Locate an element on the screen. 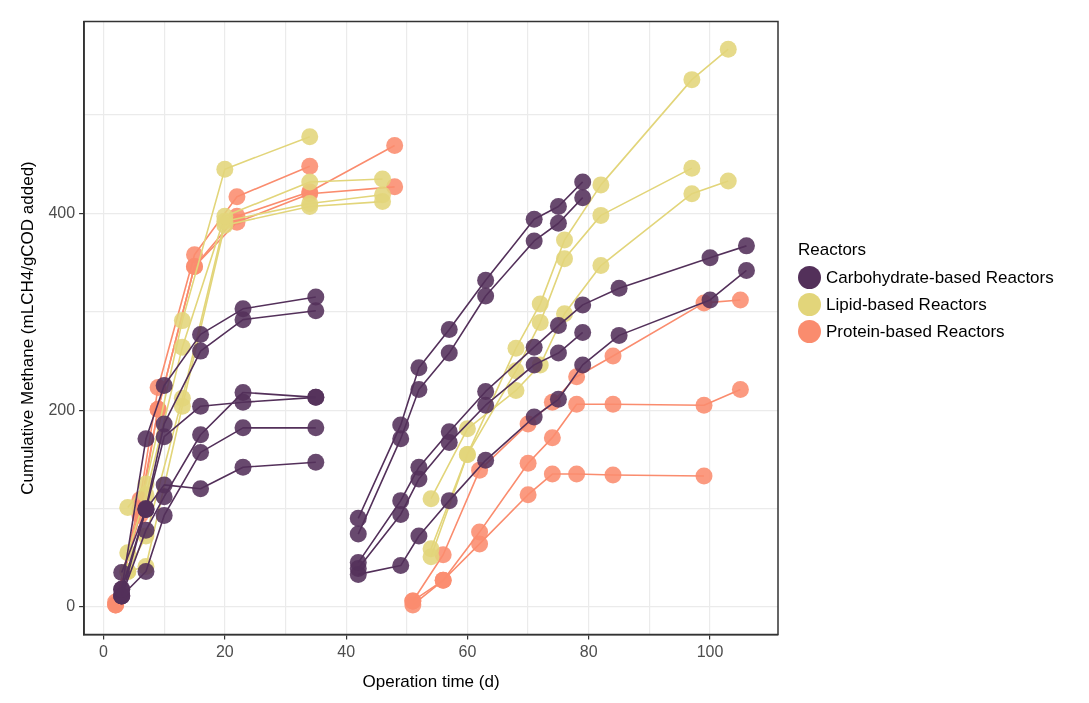 Image resolution: width=1089 pixels, height=703 pixels. legend-title: Reactors is located at coordinates (833, 250).